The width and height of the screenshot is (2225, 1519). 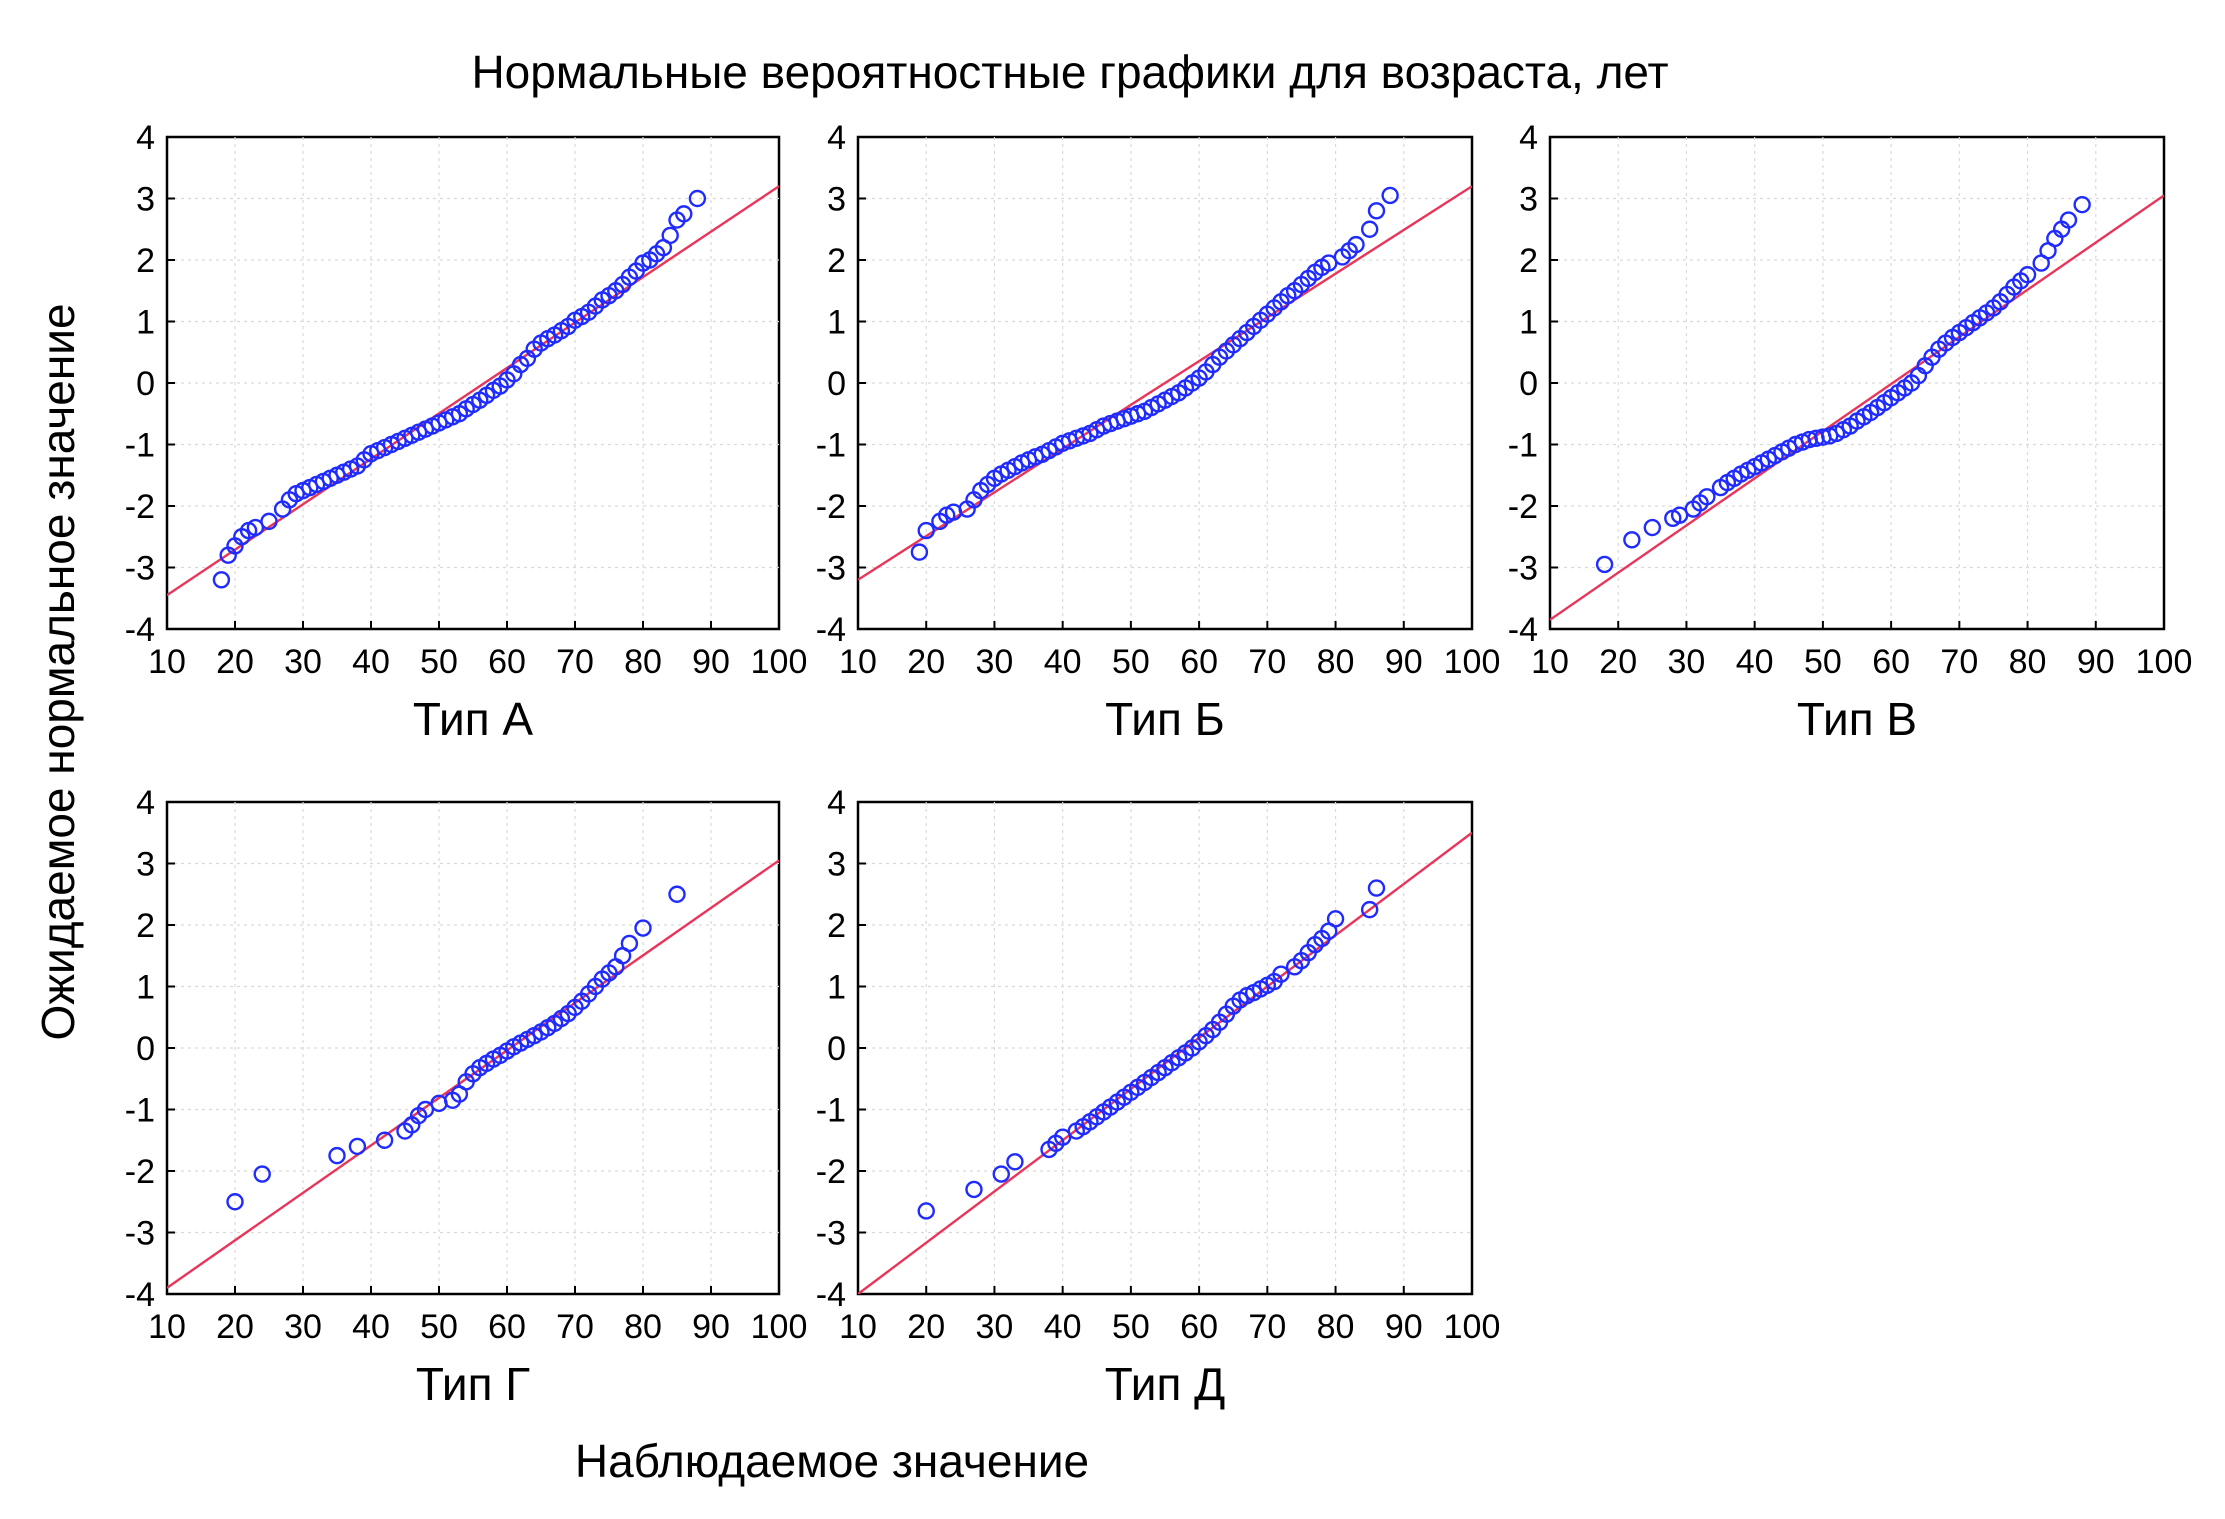 What do you see at coordinates (832, 1461) in the screenshot?
I see `x-axis-label: Наблюдаемое значение` at bounding box center [832, 1461].